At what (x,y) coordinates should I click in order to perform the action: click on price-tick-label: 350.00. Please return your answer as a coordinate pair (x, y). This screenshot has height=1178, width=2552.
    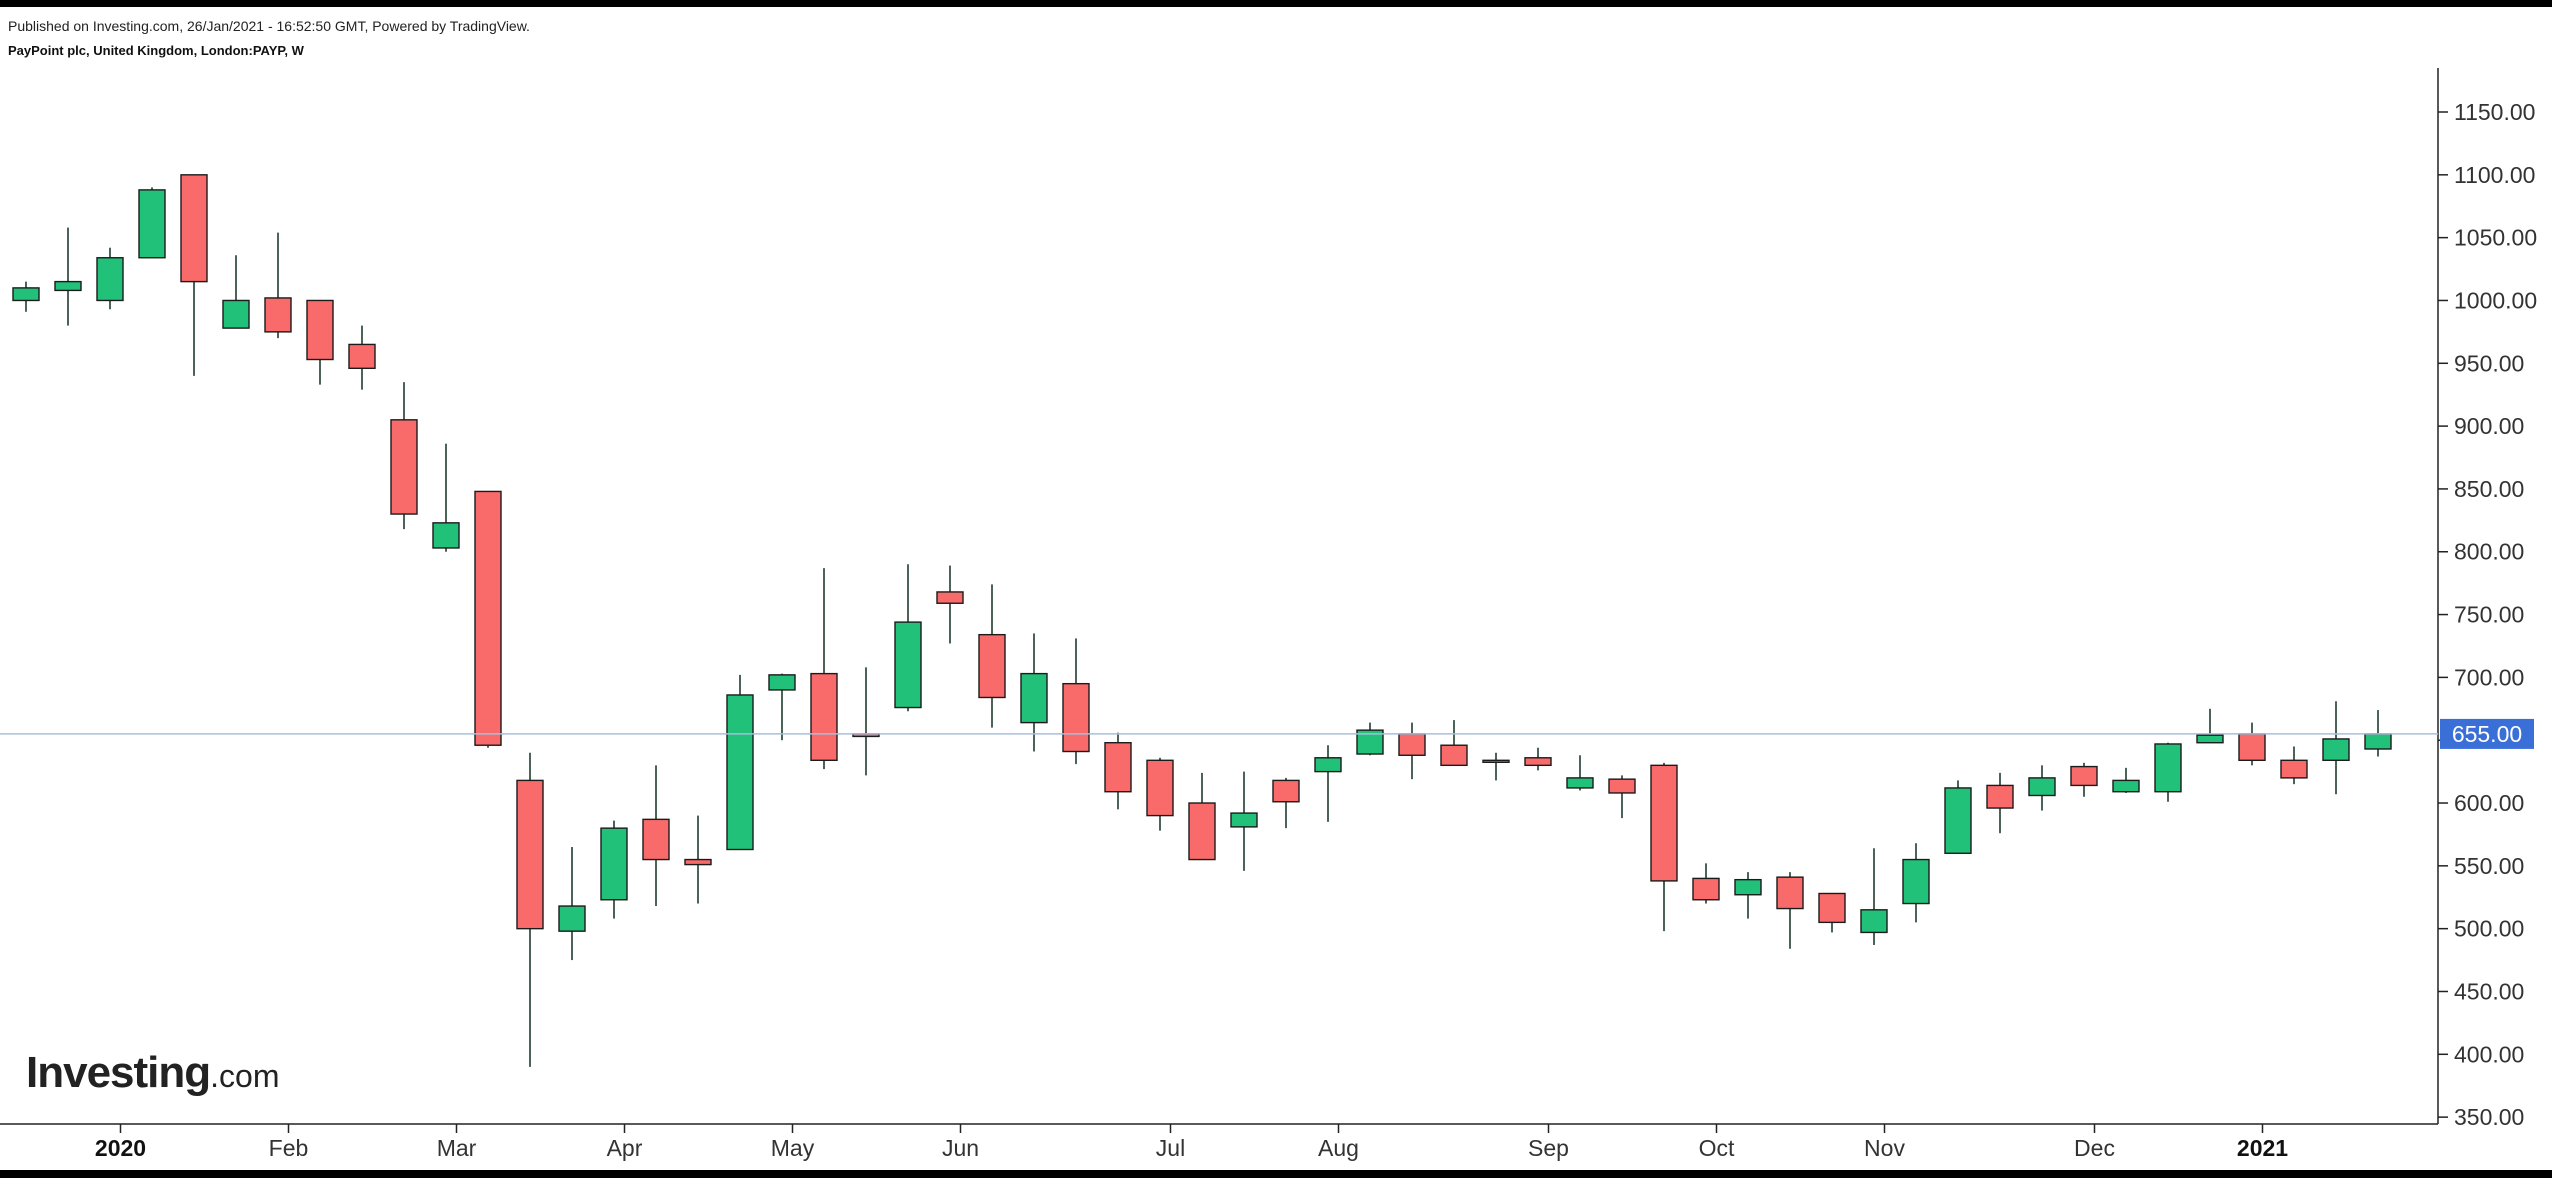
    Looking at the image, I should click on (2489, 1117).